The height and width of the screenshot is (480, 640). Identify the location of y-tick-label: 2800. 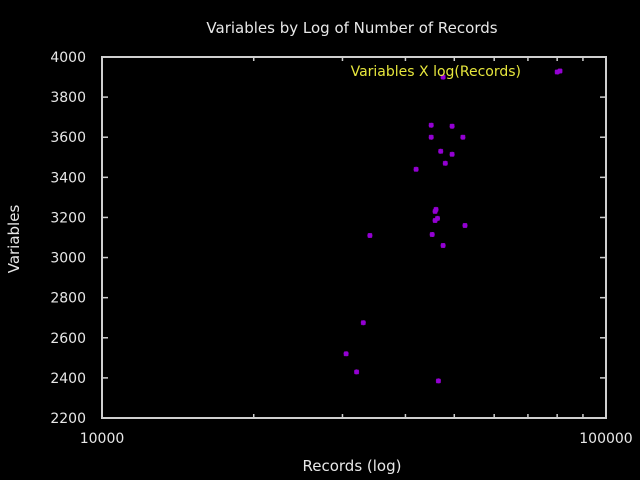
(68, 299).